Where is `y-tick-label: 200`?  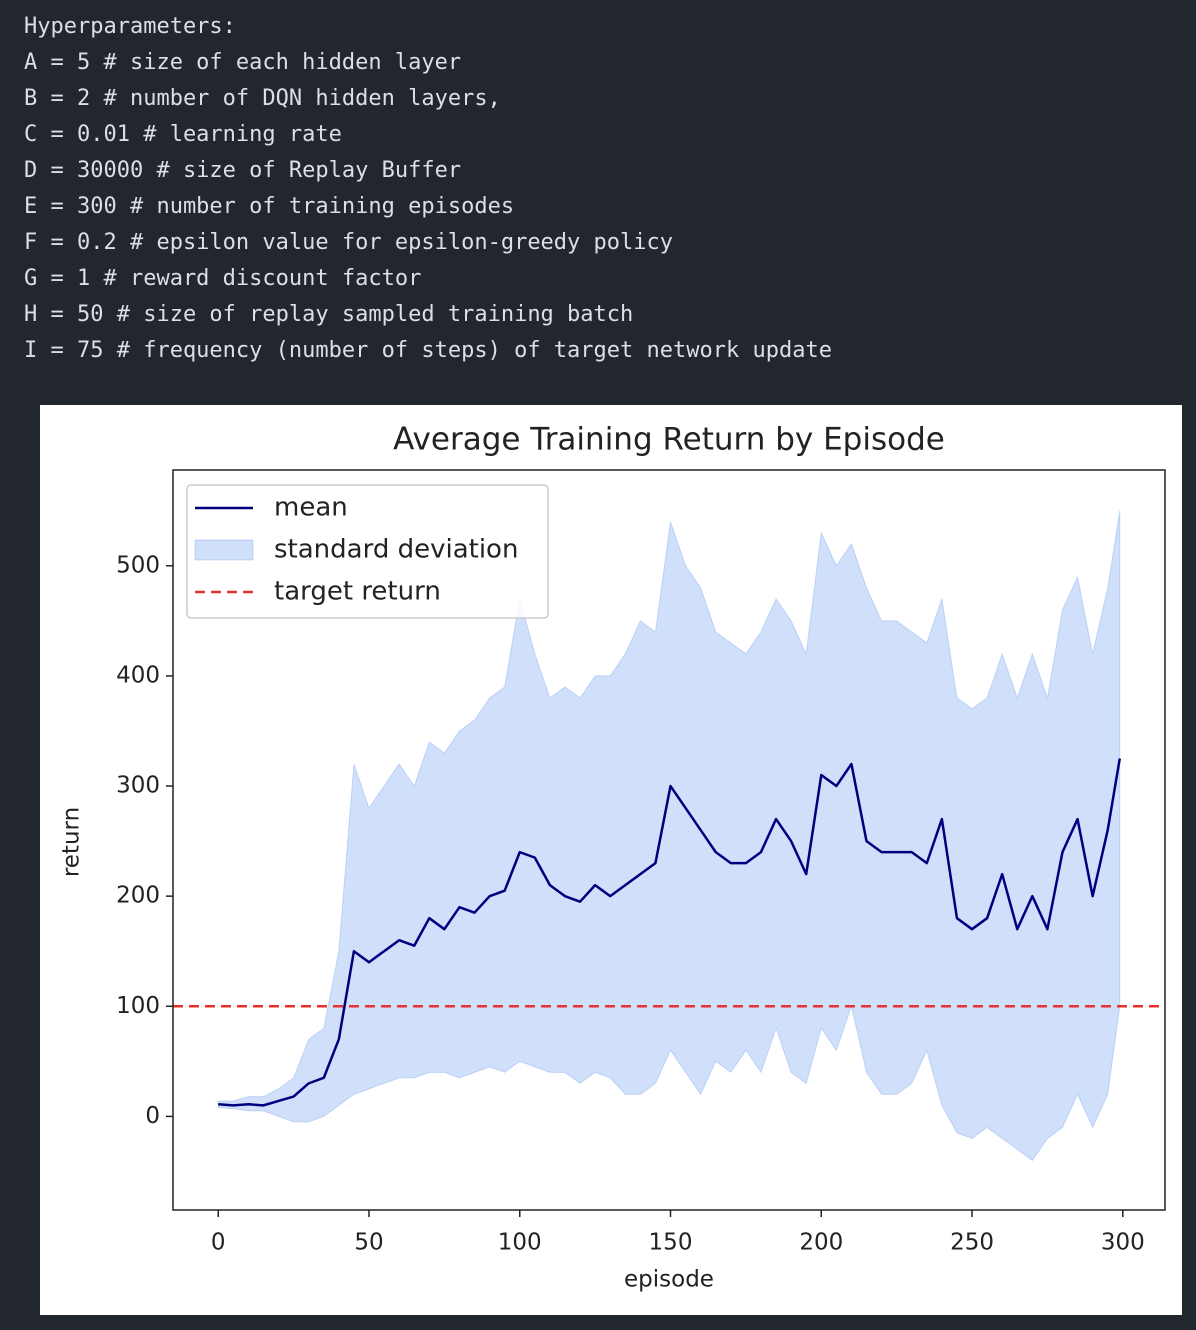 y-tick-label: 200 is located at coordinates (138, 896).